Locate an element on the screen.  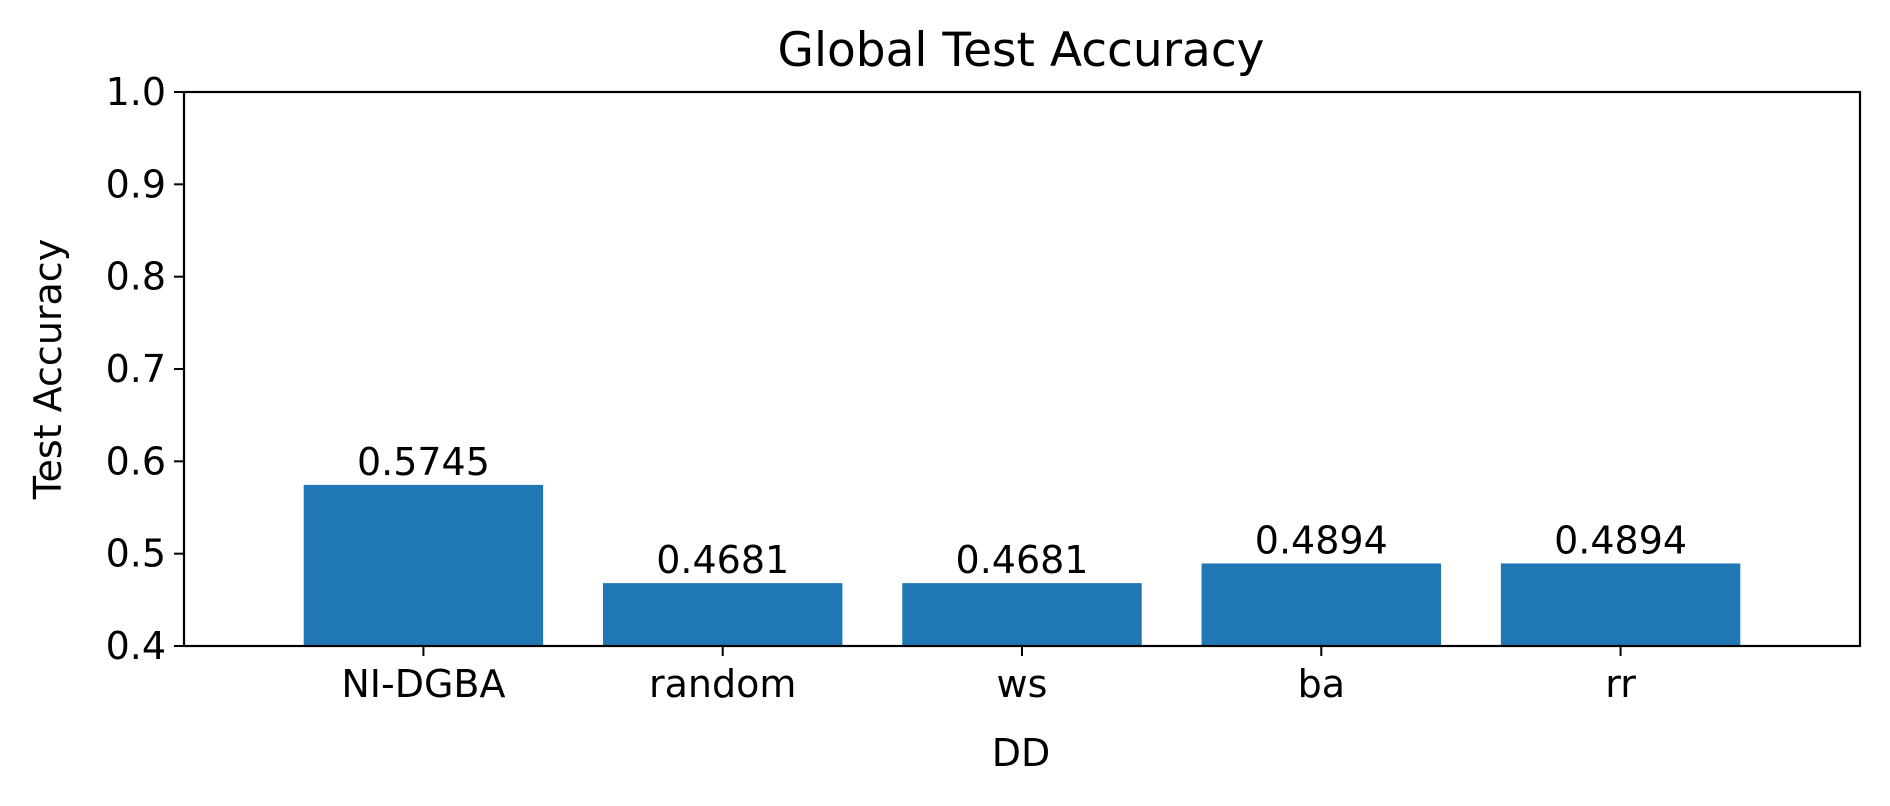
bar-value-label-1: 0.4681 is located at coordinates (722, 560).